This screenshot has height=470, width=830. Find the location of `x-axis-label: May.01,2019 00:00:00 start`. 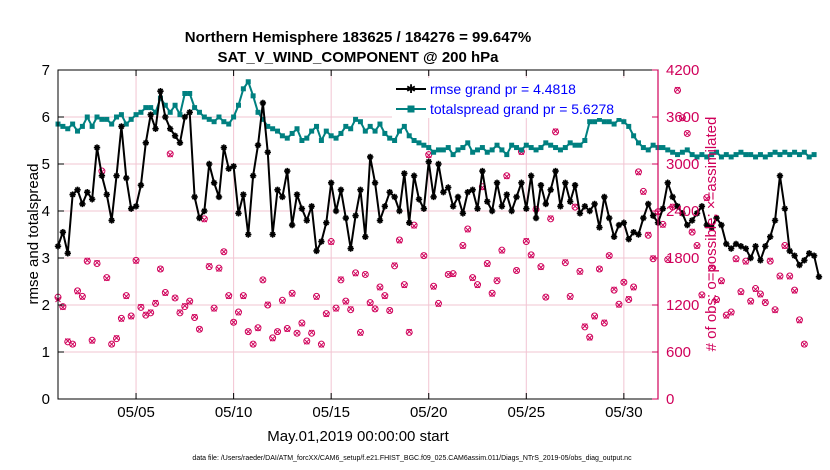

x-axis-label: May.01,2019 00:00:00 start is located at coordinates (358, 436).